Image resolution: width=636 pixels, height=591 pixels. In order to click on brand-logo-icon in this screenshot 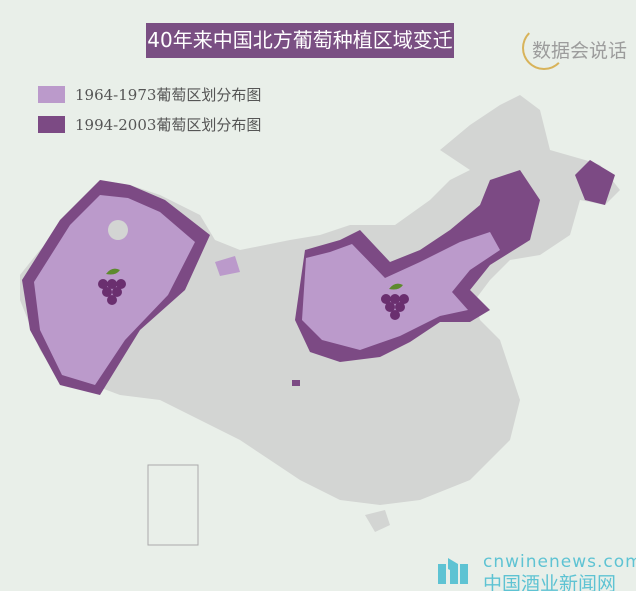, I will do `click(453, 571)`.